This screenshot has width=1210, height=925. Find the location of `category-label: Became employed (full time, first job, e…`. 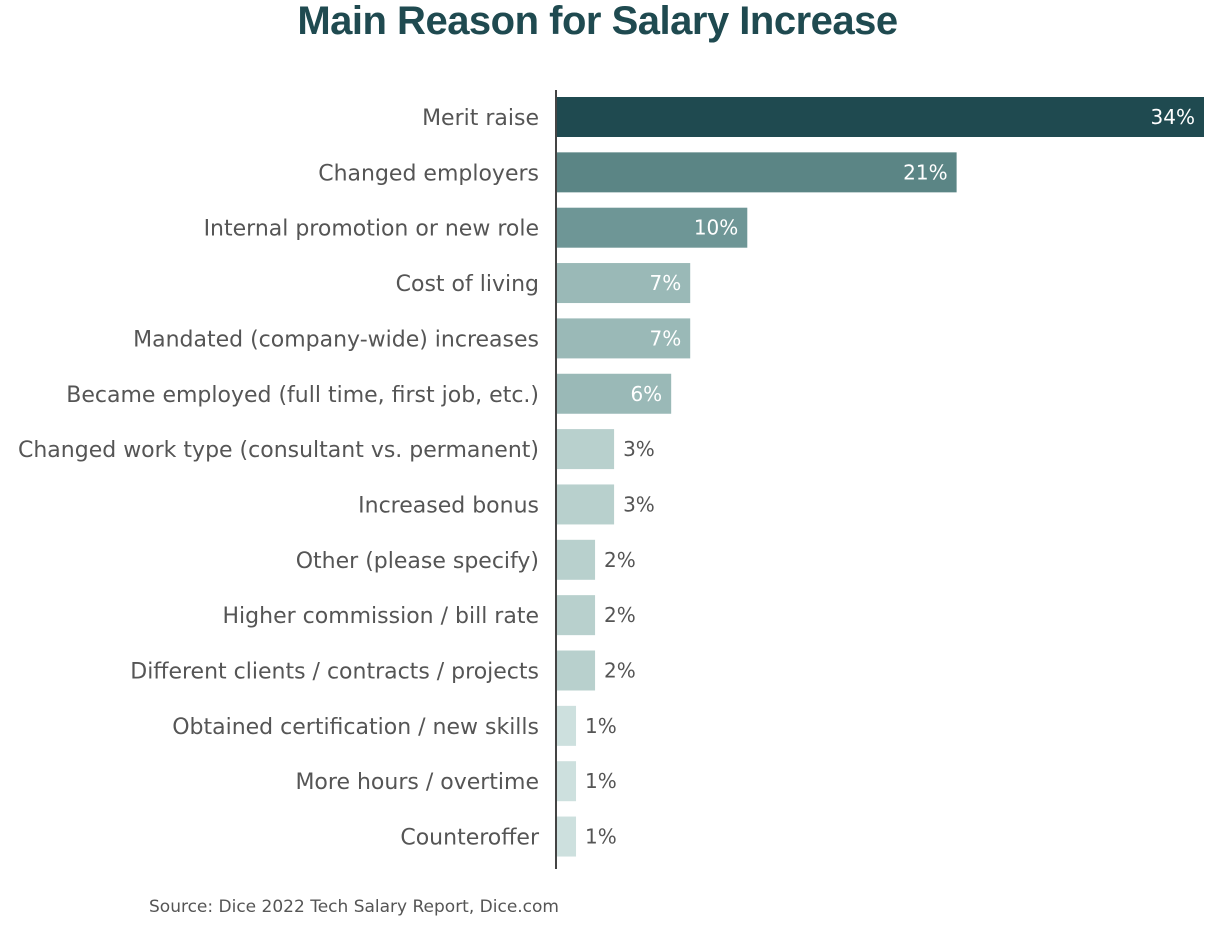

category-label: Became employed (full time, first job, e… is located at coordinates (302, 395).